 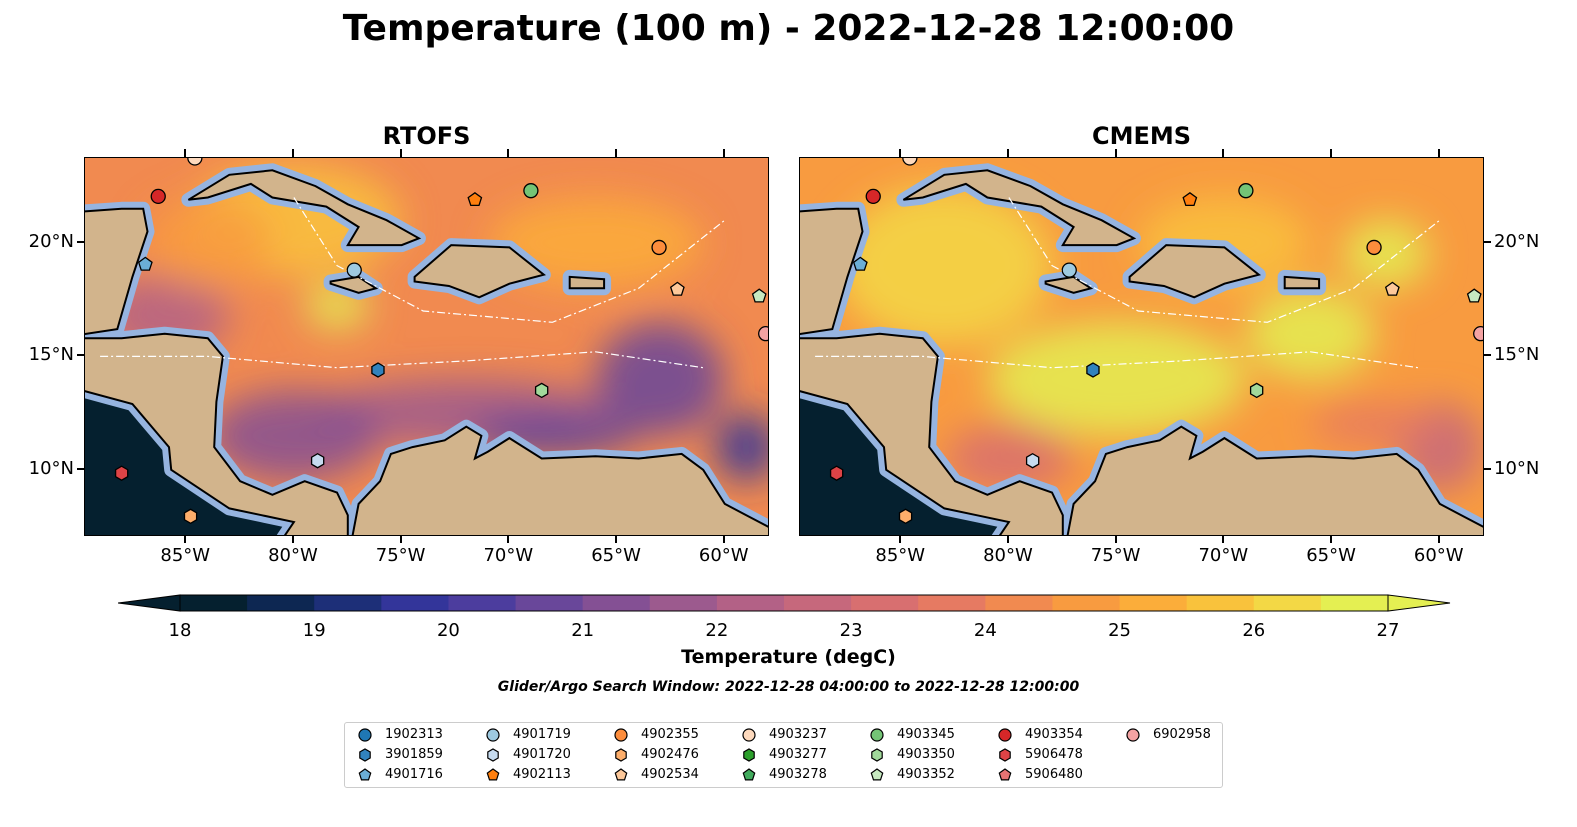 What do you see at coordinates (670, 754) in the screenshot?
I see `legend-label: 4902476` at bounding box center [670, 754].